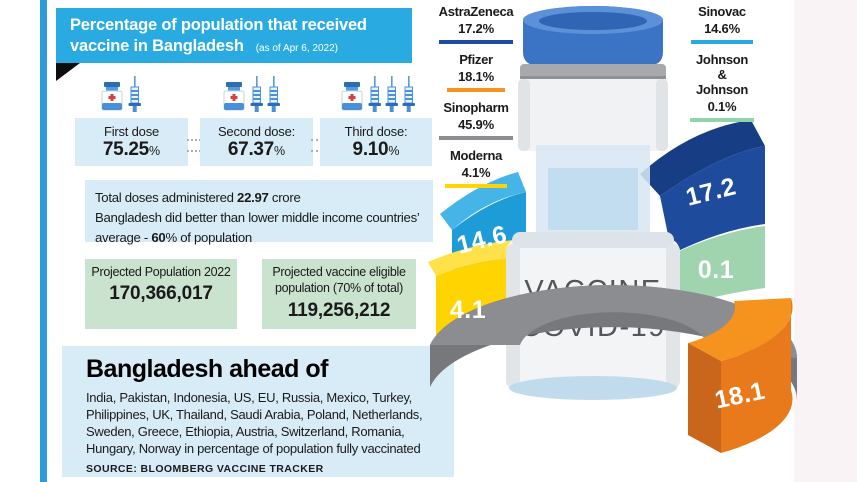 The height and width of the screenshot is (482, 857). What do you see at coordinates (205, 468) in the screenshot?
I see `source-note: SOURCE: BLOOMBERG VACCINE TRACKER` at bounding box center [205, 468].